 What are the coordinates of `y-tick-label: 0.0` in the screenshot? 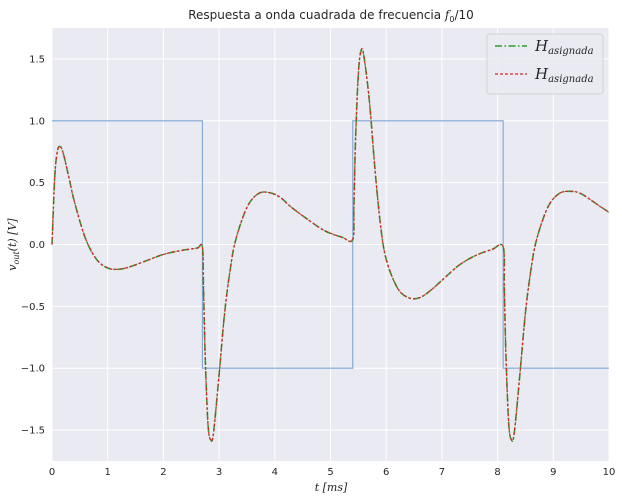 It's located at (37, 245).